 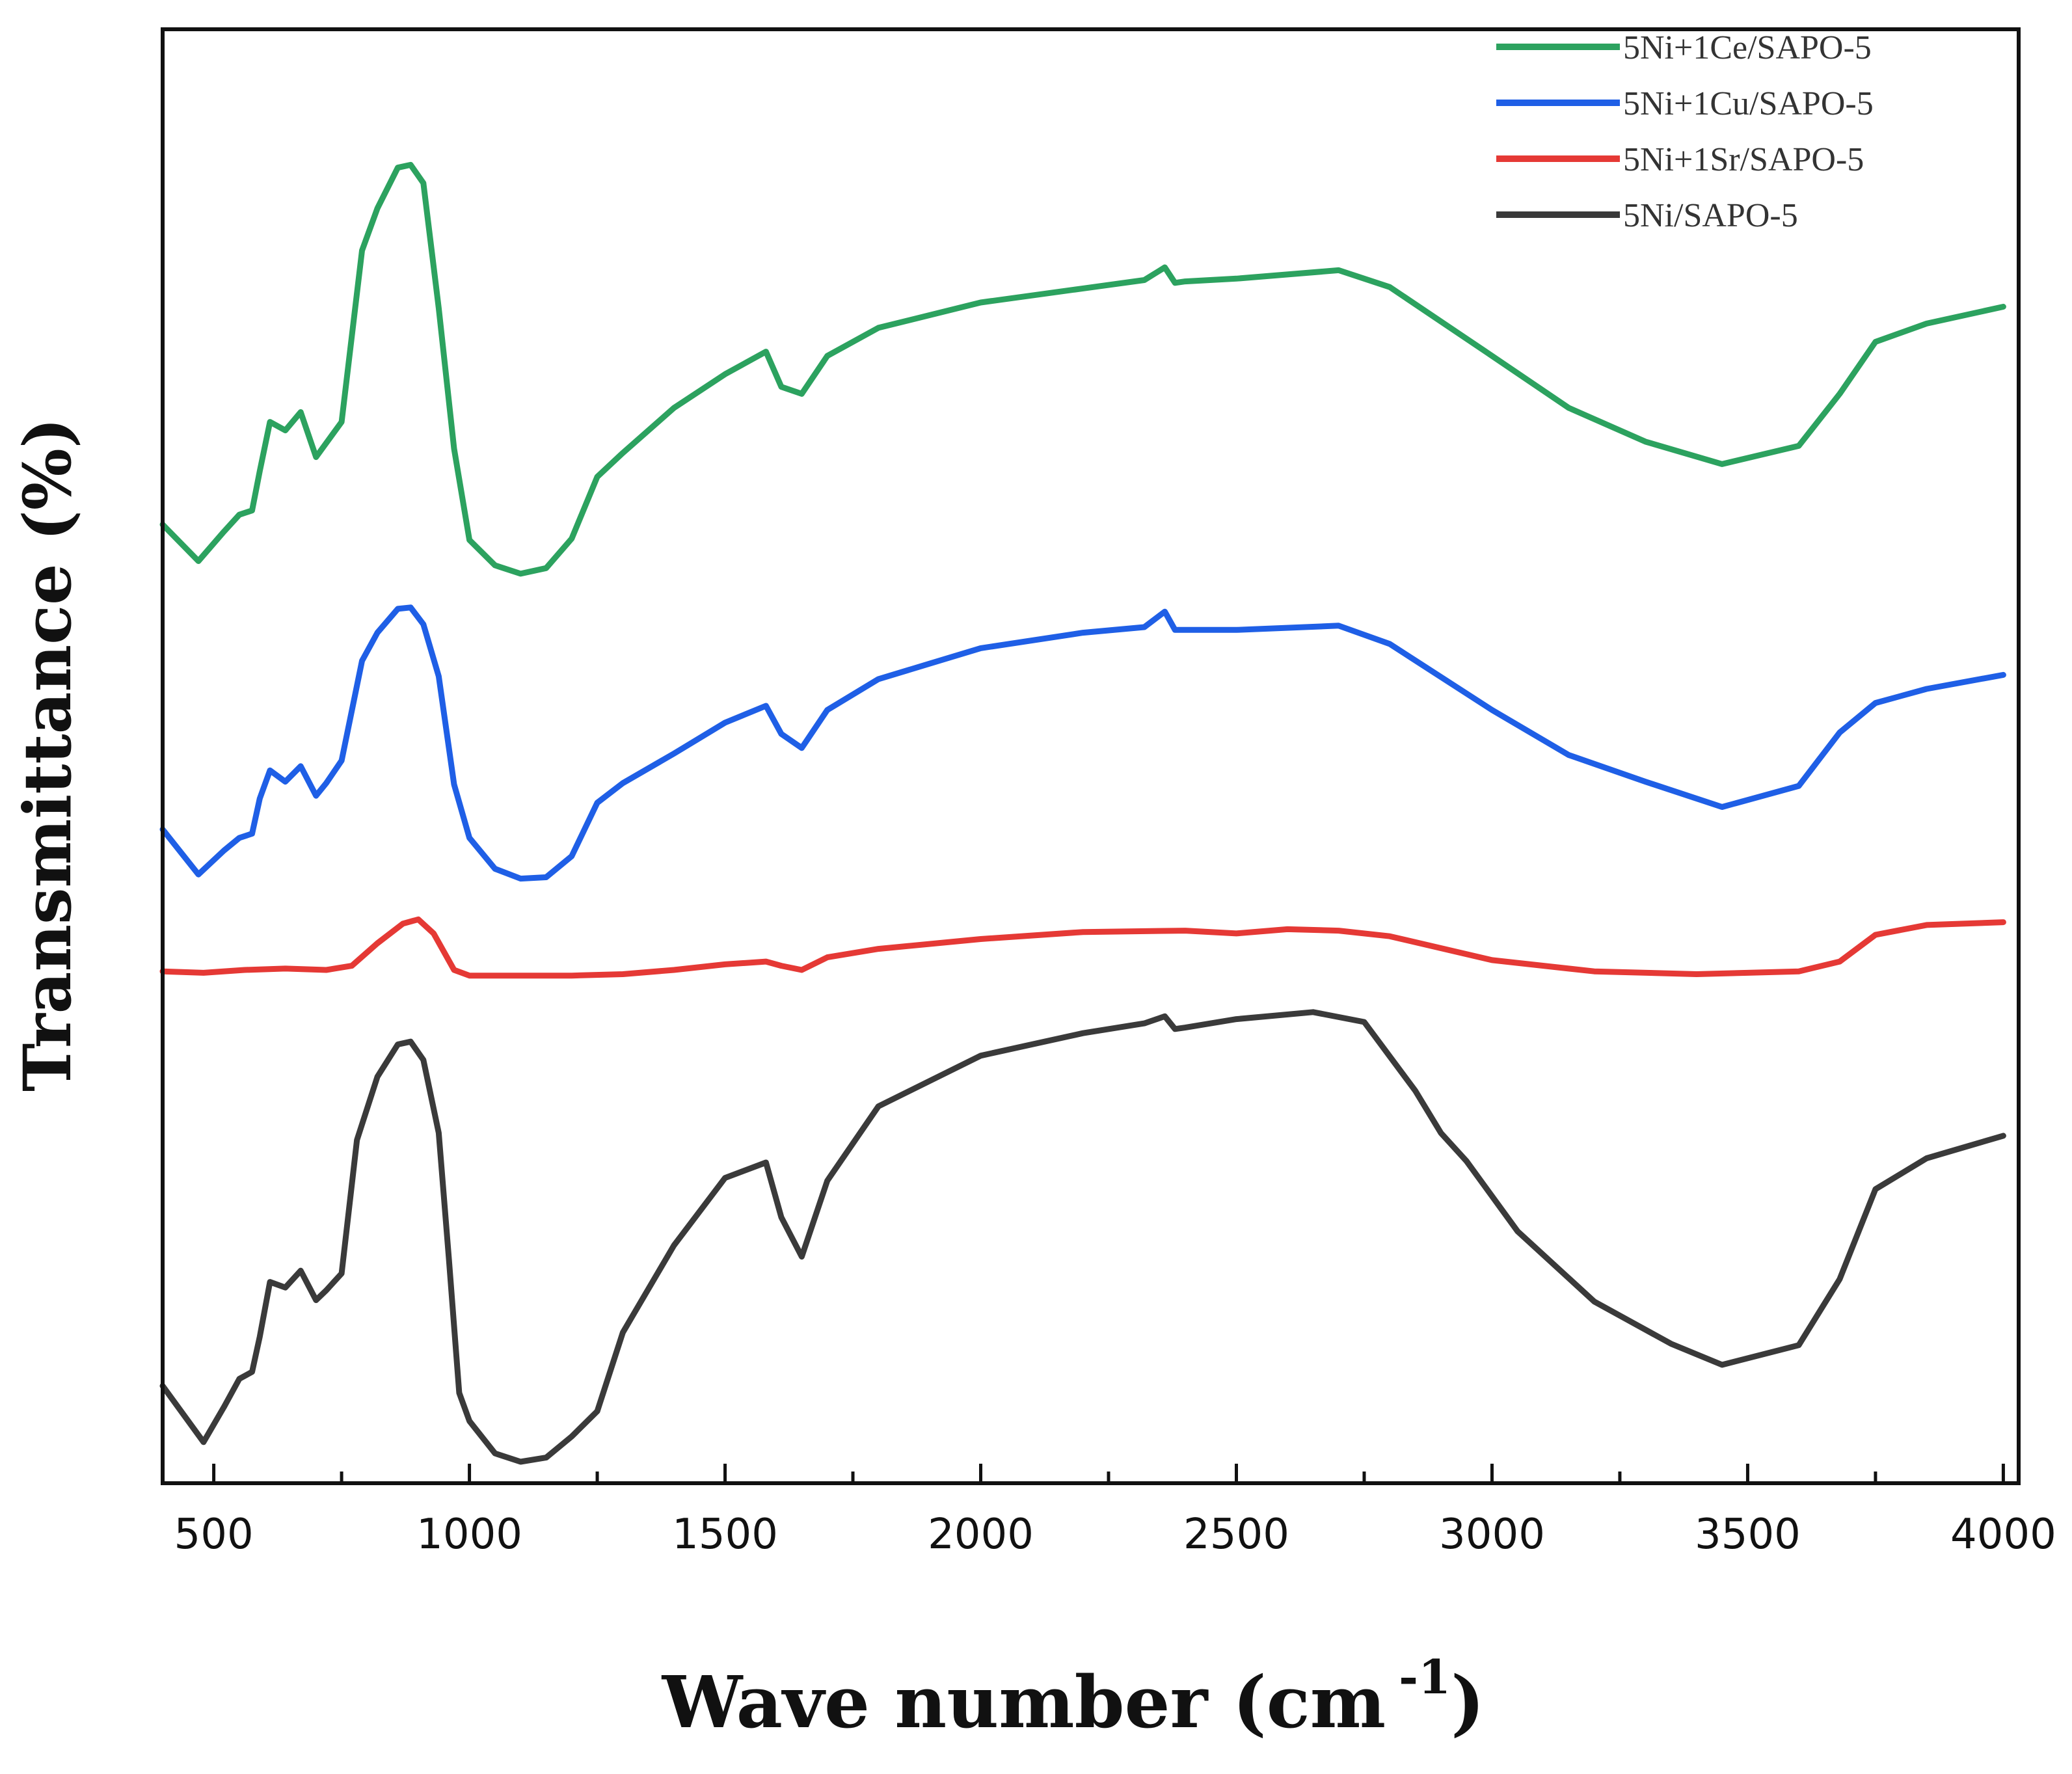 I want to click on legend-label-3: 5Ni/SAPO-5, so click(x=1710, y=216).